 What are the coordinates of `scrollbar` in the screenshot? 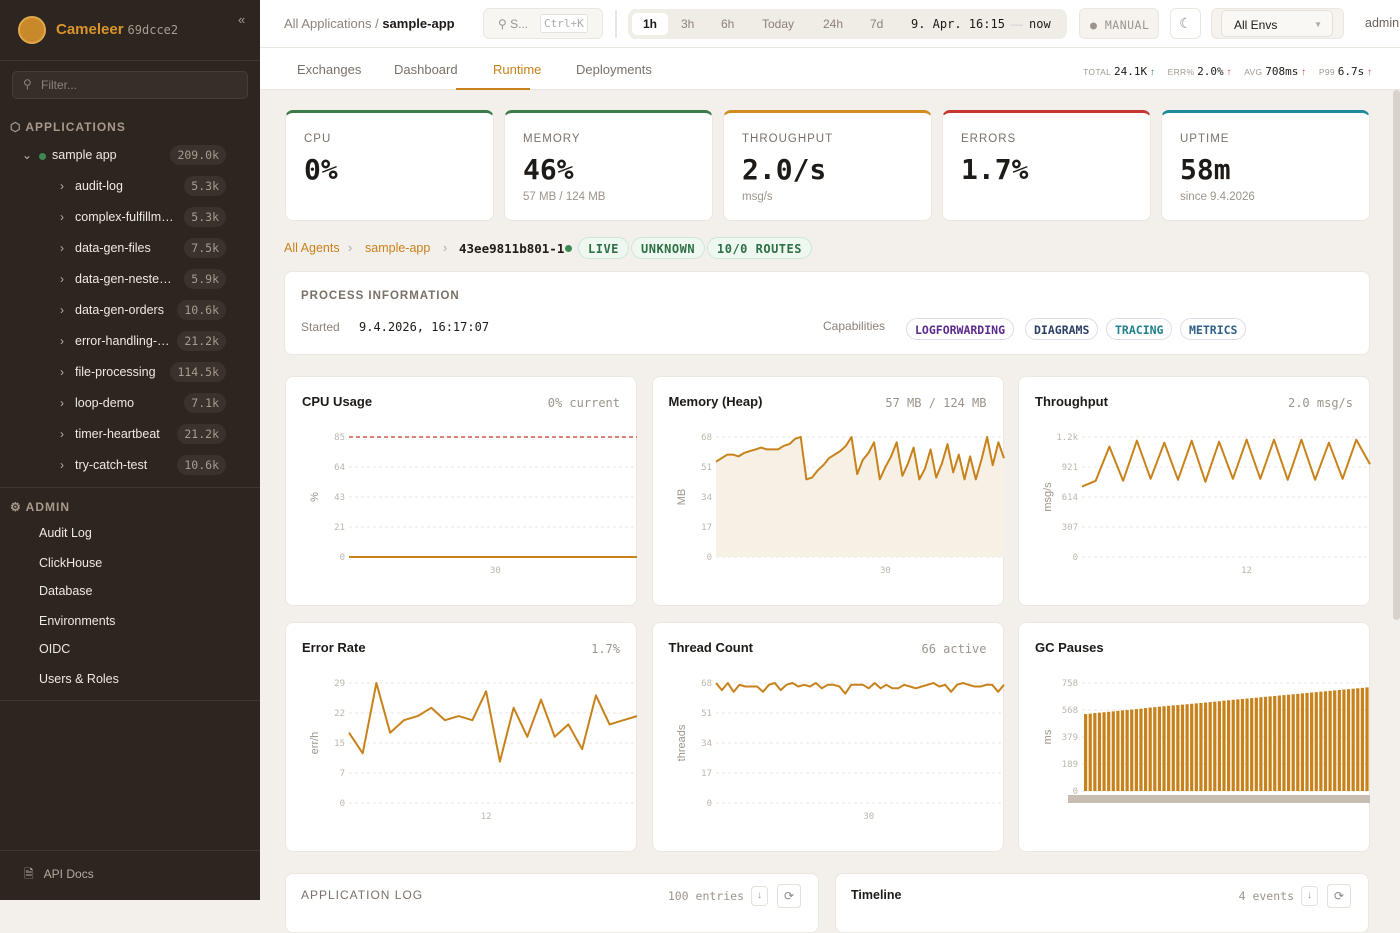 It's located at (1396, 355).